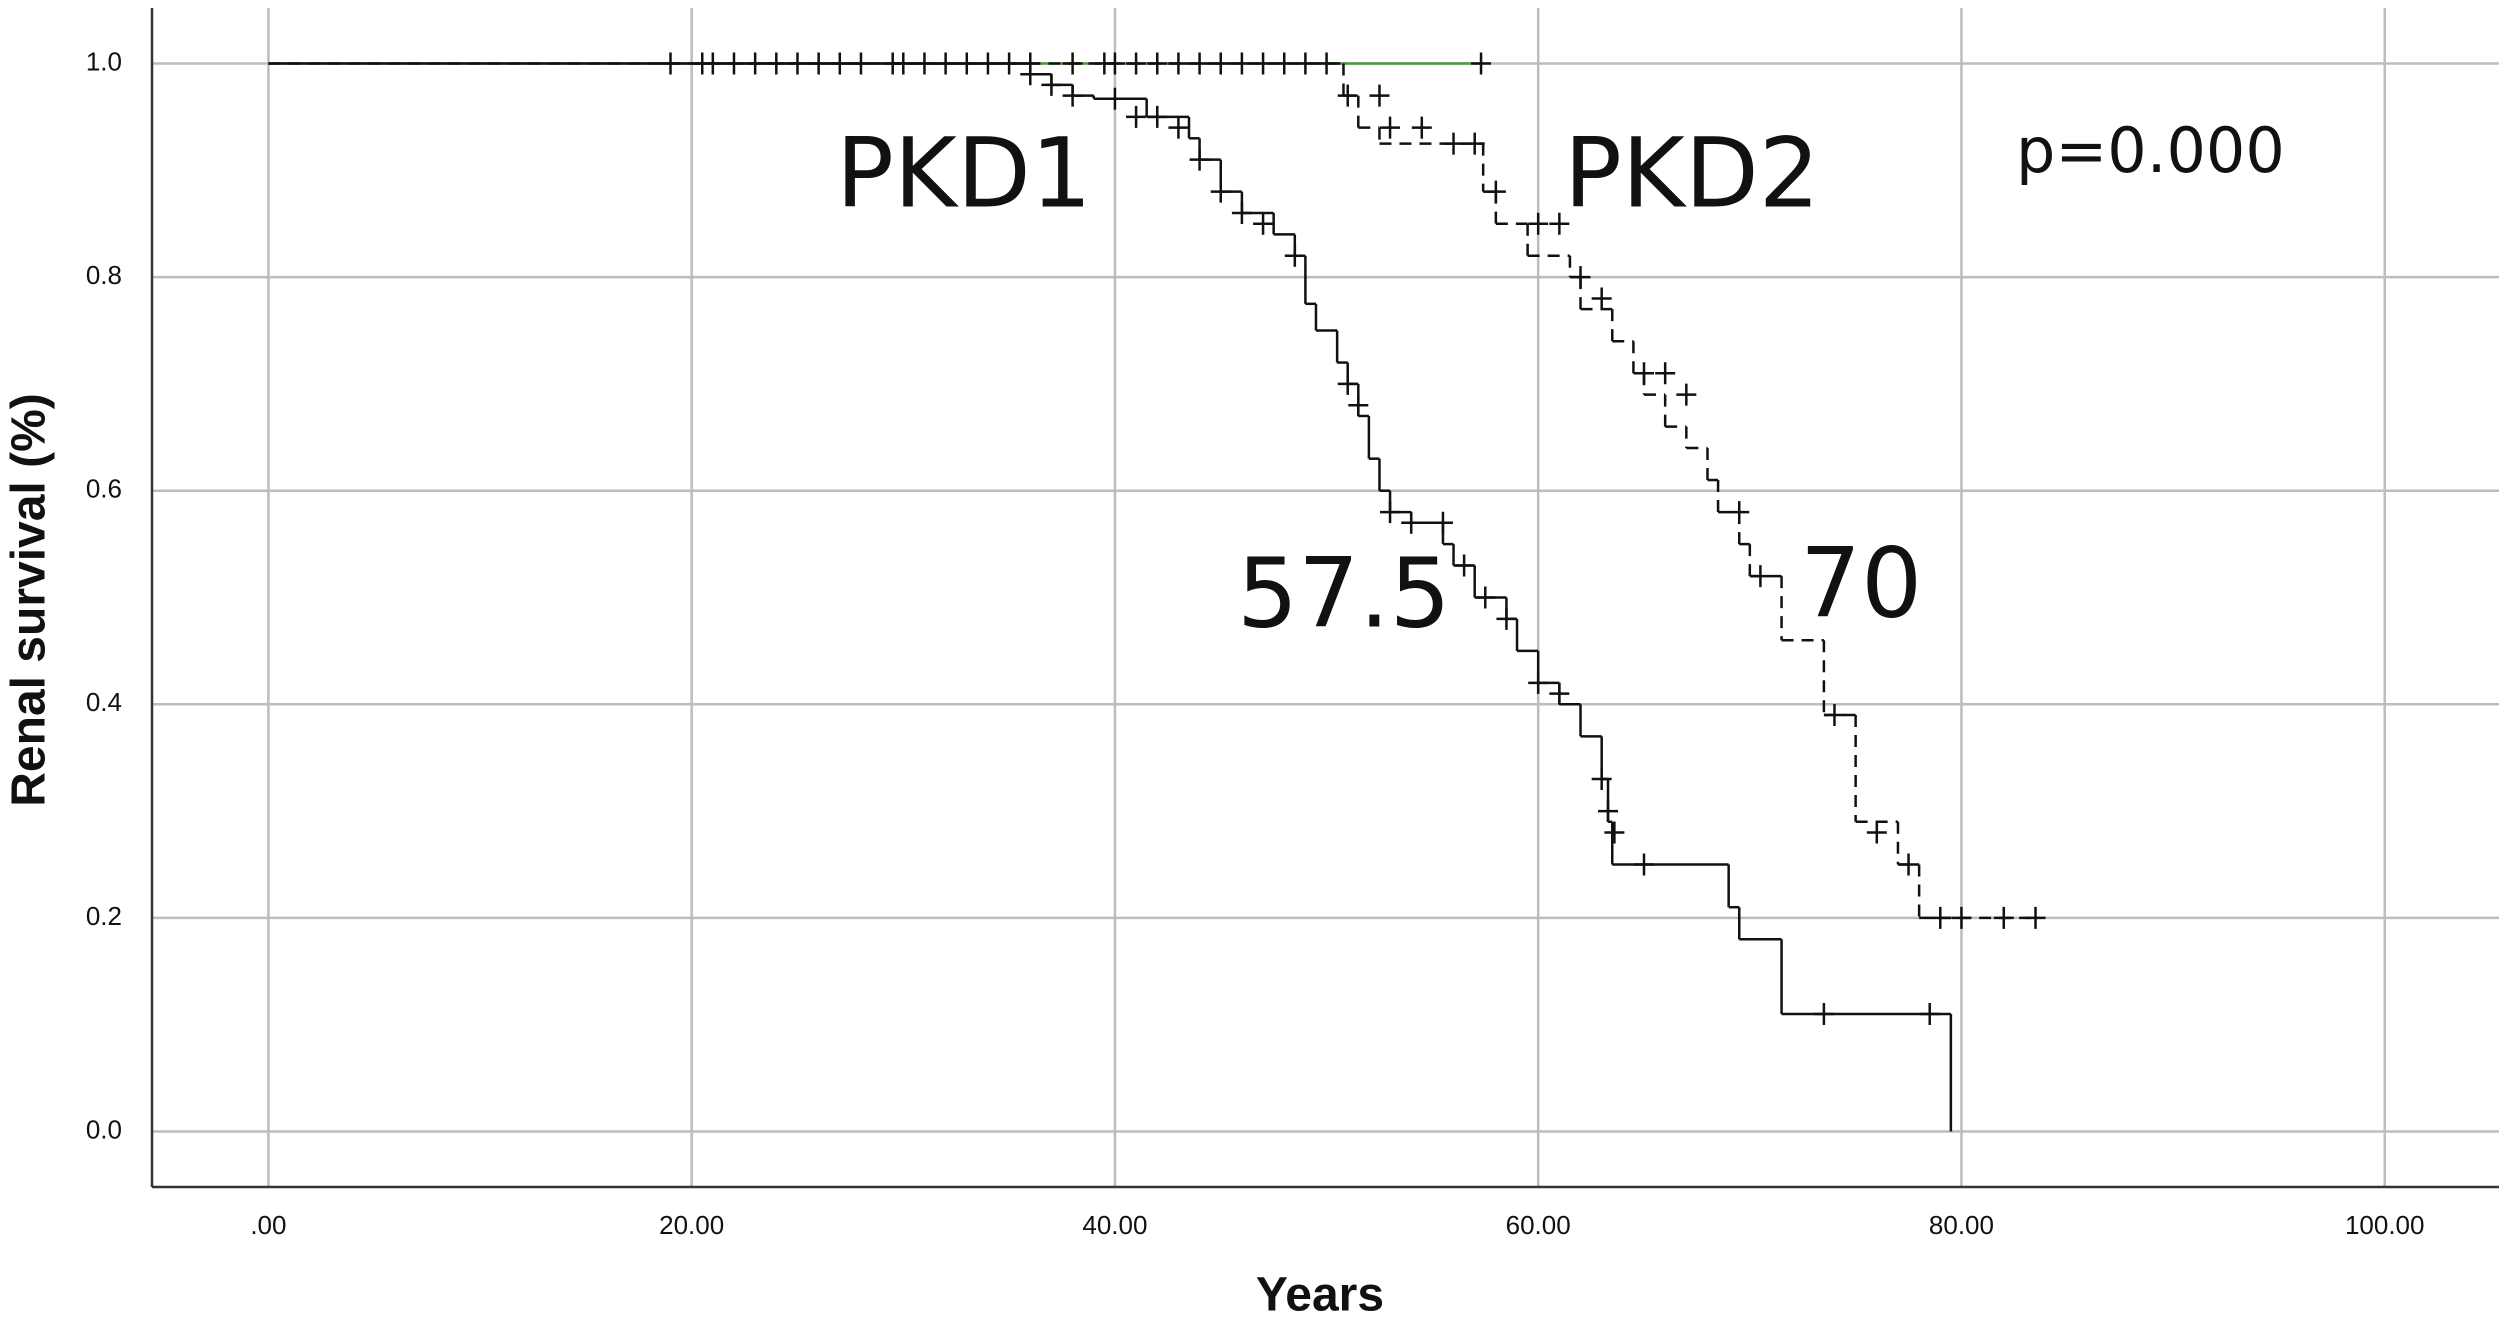  What do you see at coordinates (104, 275) in the screenshot?
I see `y-tick-label: 0.8` at bounding box center [104, 275].